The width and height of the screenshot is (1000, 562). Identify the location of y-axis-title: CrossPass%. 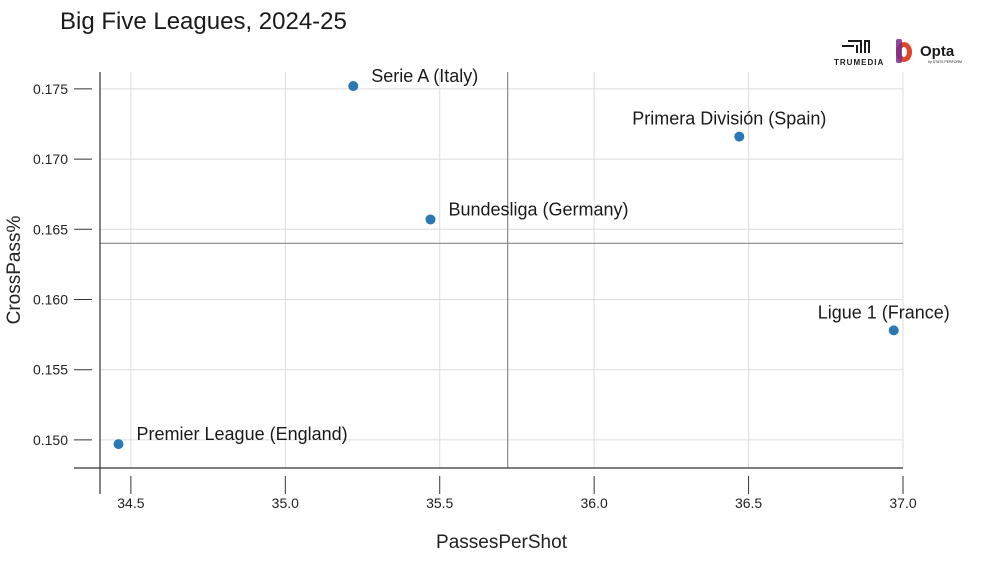
(14, 270).